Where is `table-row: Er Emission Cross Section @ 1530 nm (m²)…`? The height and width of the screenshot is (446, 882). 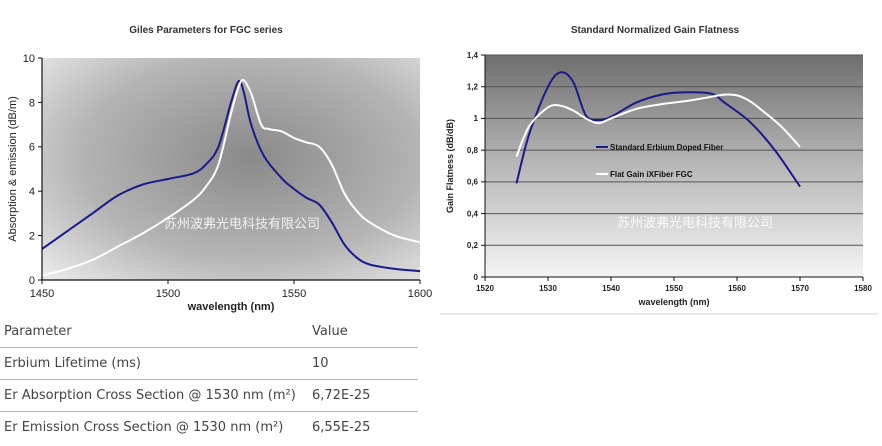 table-row: Er Emission Cross Section @ 1530 nm (m²)… is located at coordinates (209, 428).